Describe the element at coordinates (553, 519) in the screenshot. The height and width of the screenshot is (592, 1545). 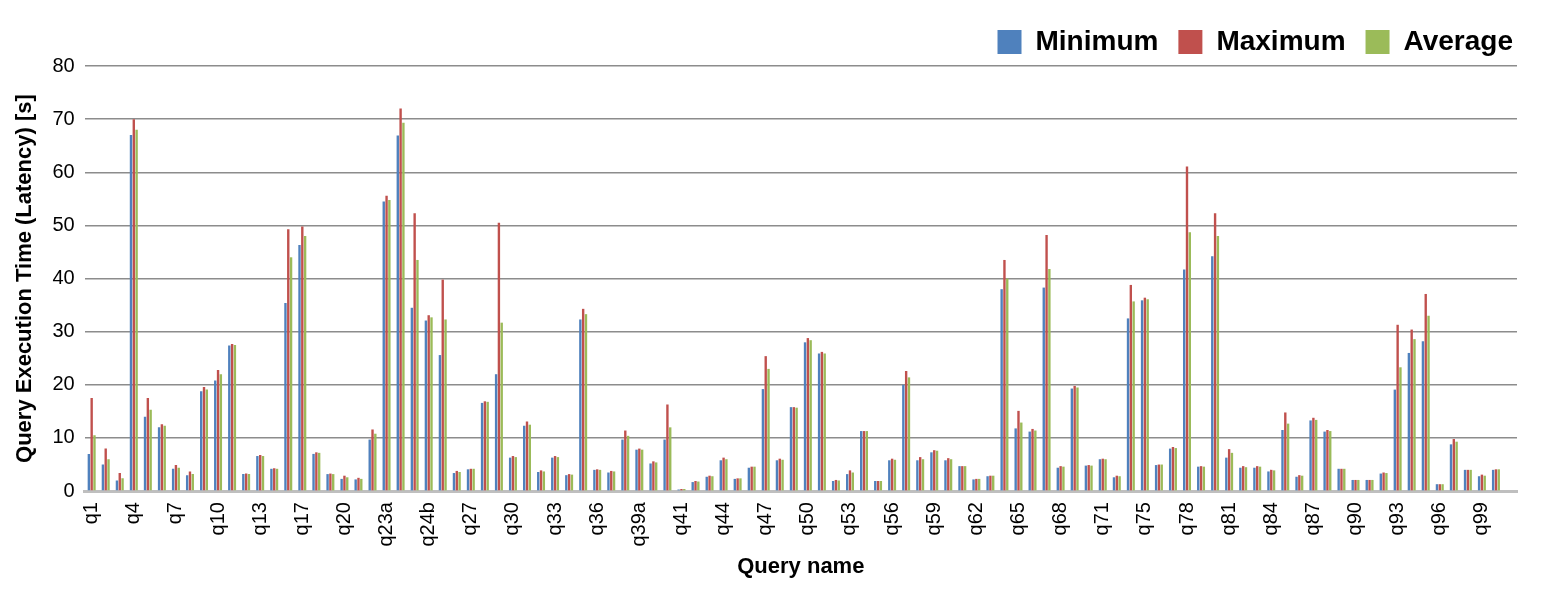
I see `x-tick-label: q33` at that location.